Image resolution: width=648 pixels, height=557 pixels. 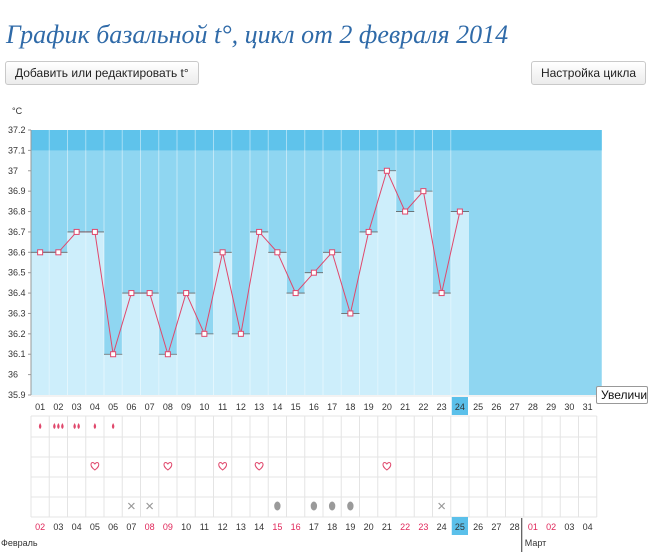 What do you see at coordinates (314, 527) in the screenshot?
I see `date-label: 17` at bounding box center [314, 527].